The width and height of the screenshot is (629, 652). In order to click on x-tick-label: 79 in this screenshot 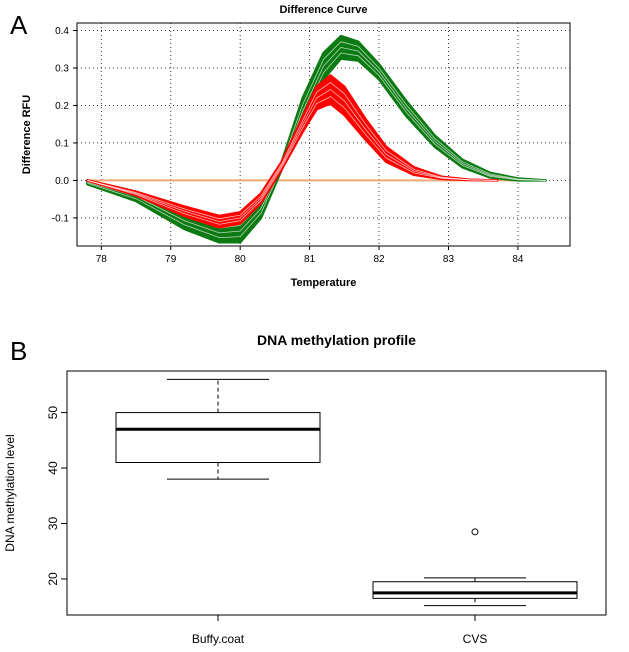, I will do `click(171, 259)`.